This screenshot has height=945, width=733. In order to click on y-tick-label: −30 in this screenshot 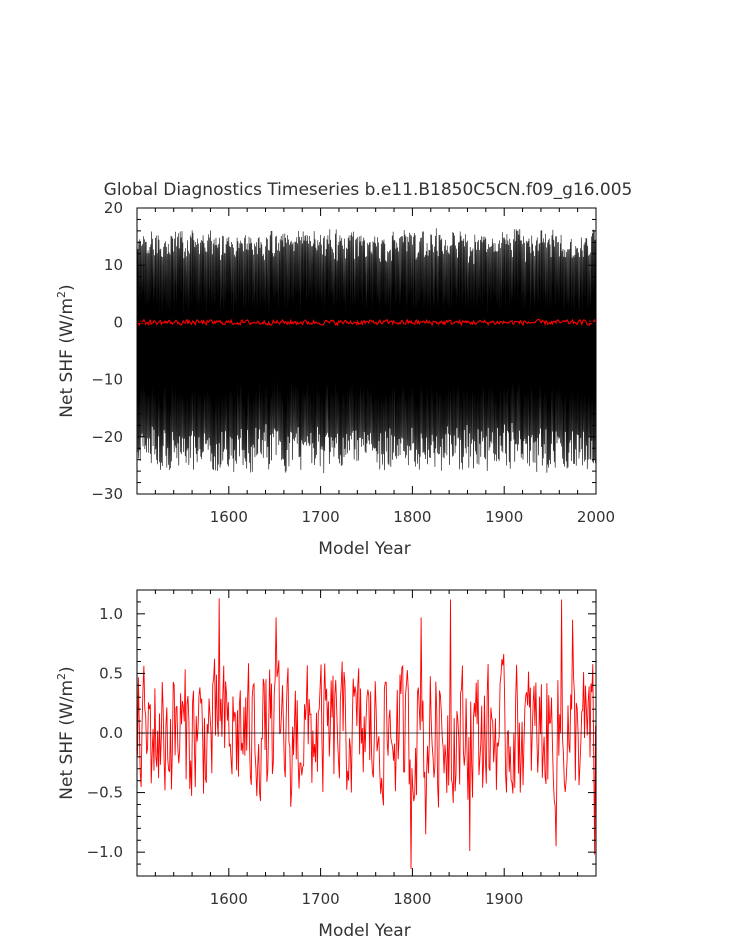, I will do `click(107, 494)`.